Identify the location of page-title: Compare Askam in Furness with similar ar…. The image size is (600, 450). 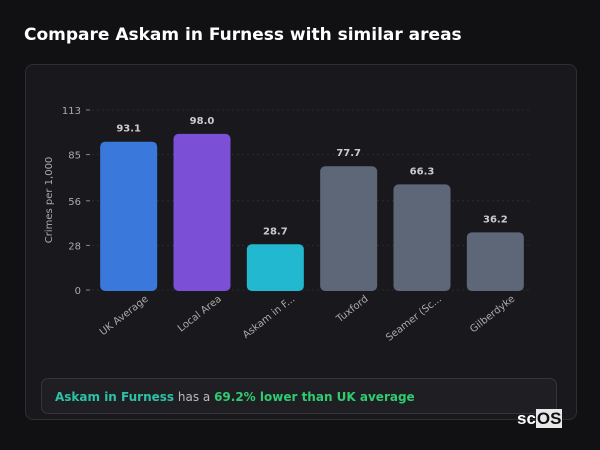
(243, 35).